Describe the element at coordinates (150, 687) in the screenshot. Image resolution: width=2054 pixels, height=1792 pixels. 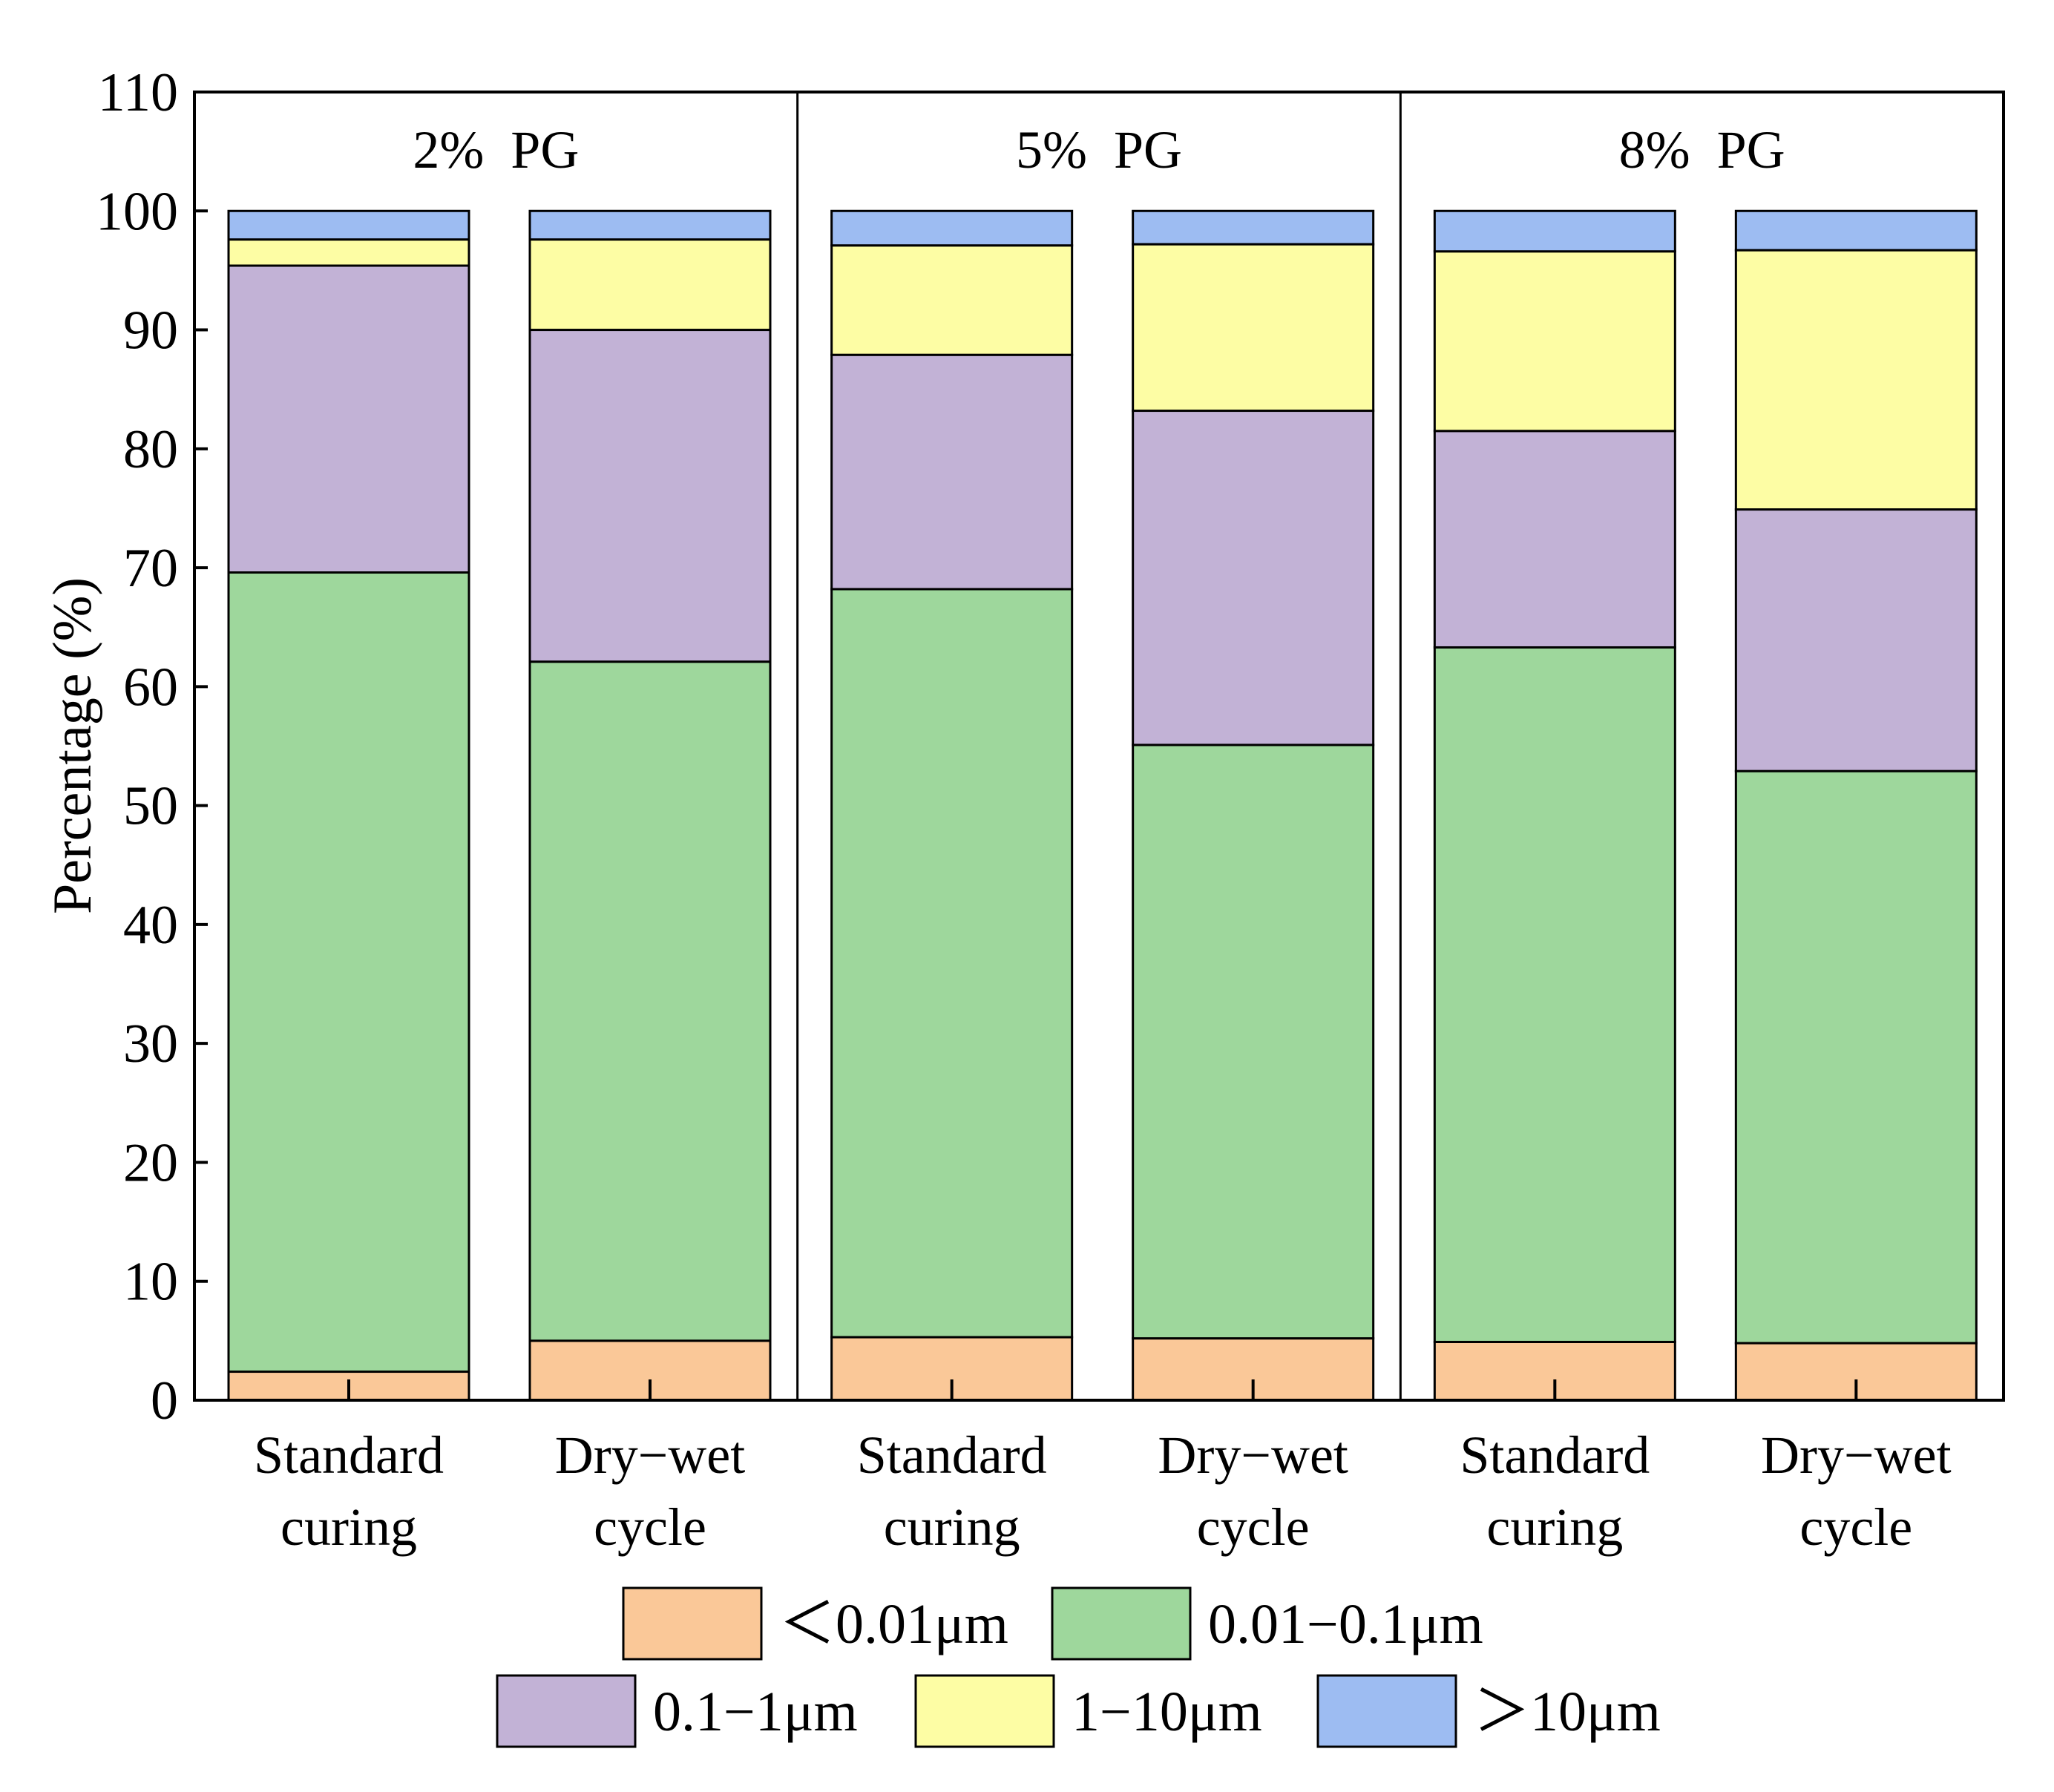
I see `y-tick-label: 60` at that location.